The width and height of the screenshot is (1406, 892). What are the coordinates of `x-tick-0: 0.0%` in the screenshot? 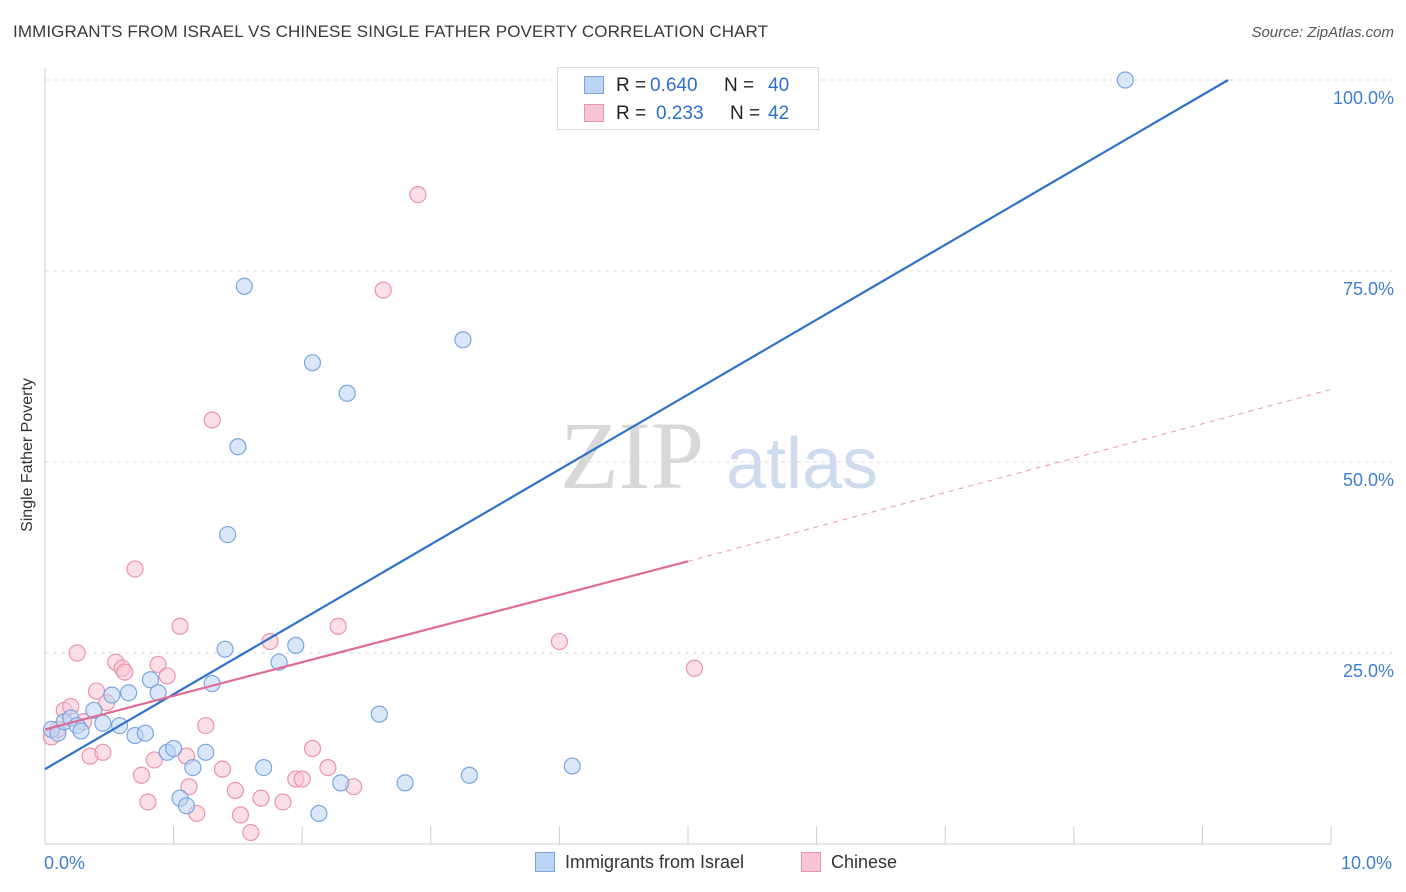 It's located at (65, 863).